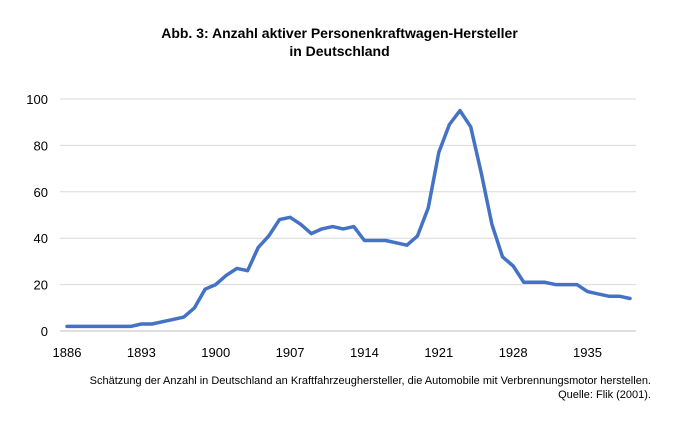 The width and height of the screenshot is (679, 439). What do you see at coordinates (37, 99) in the screenshot?
I see `y-tick-label-100: 100` at bounding box center [37, 99].